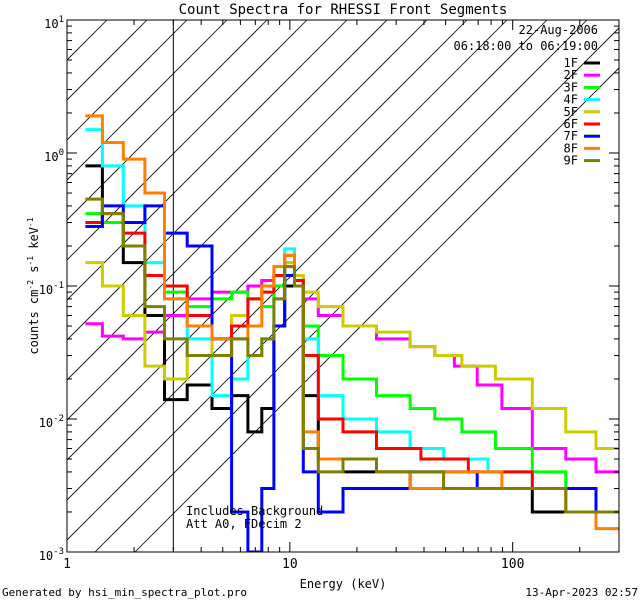  I want to click on y-tick-label: 10¹, so click(54, 23).